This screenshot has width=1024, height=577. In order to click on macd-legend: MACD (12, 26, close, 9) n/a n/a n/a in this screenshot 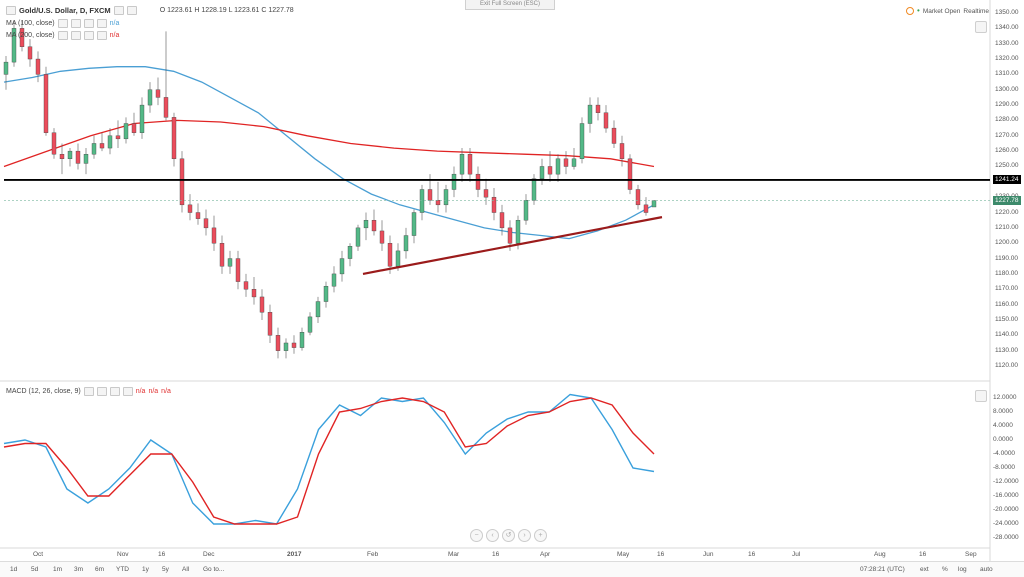, I will do `click(88, 391)`.